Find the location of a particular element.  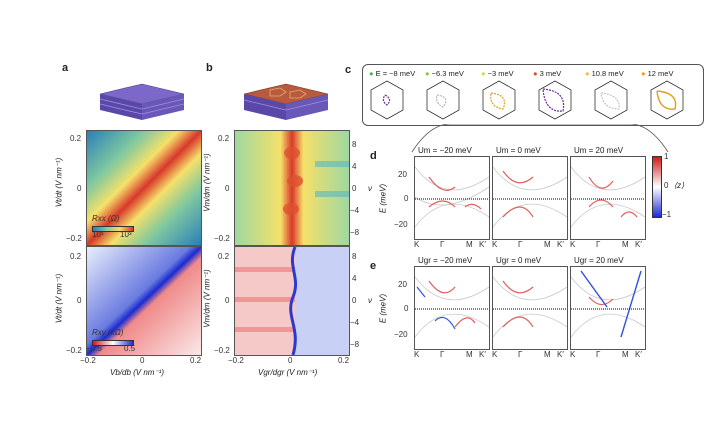

panel-d-label: d is located at coordinates (373, 156).